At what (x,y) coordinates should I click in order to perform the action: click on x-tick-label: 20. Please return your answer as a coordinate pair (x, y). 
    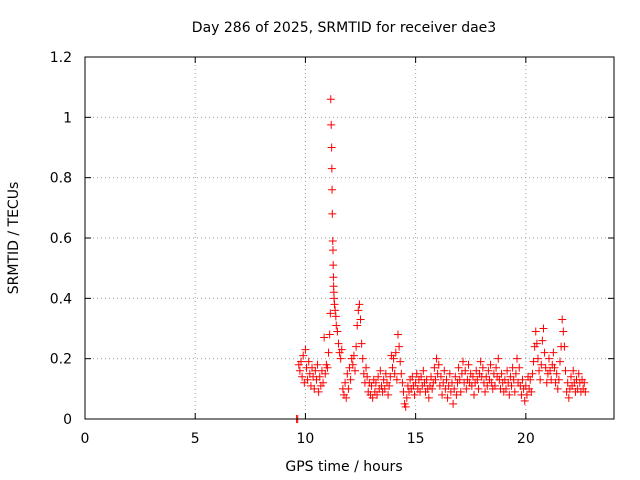
    Looking at the image, I should click on (526, 439).